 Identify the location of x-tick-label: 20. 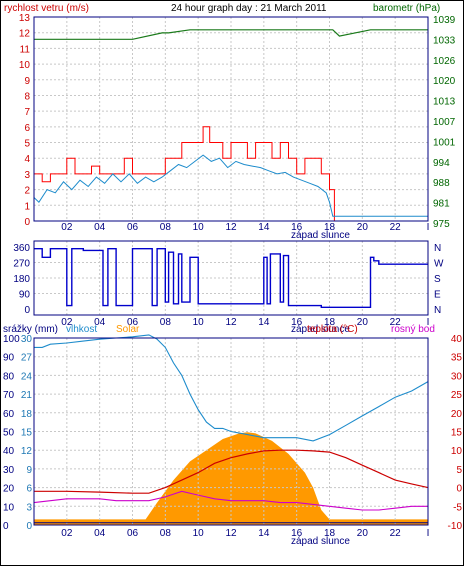
(363, 227).